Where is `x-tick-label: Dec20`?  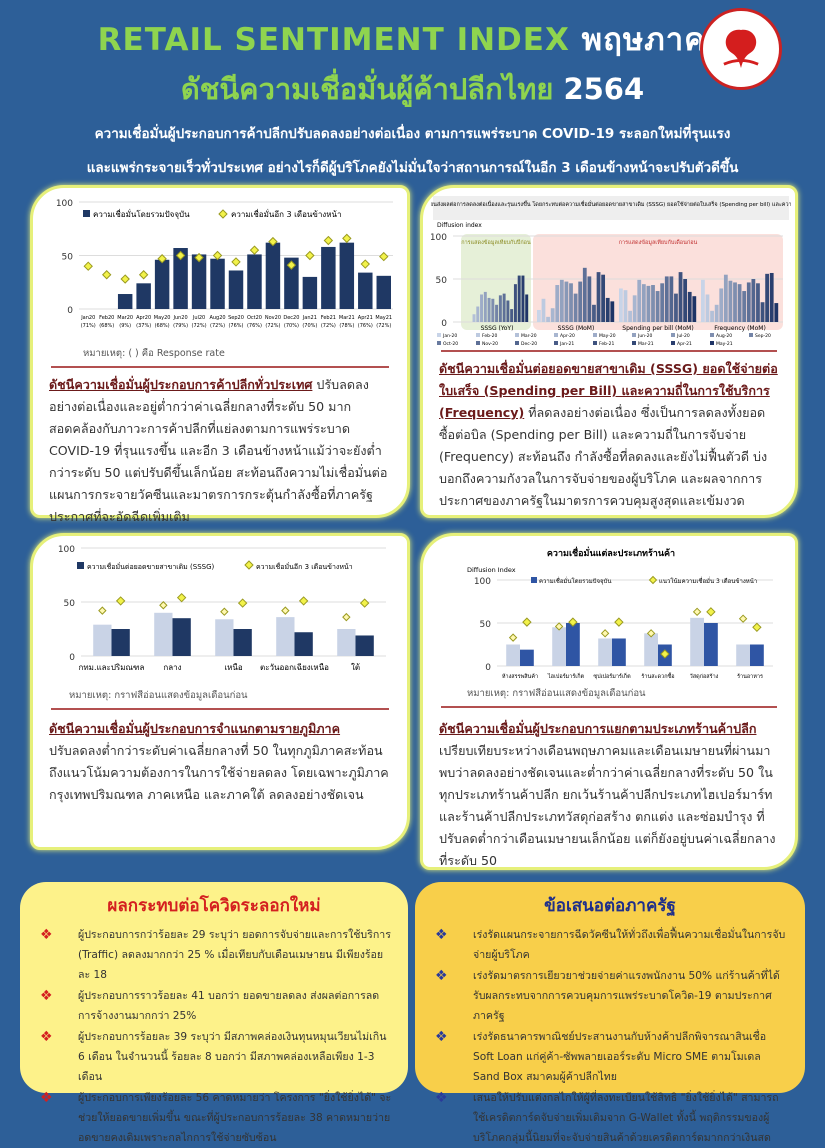
x-tick-label: Dec20 is located at coordinates (291, 318).